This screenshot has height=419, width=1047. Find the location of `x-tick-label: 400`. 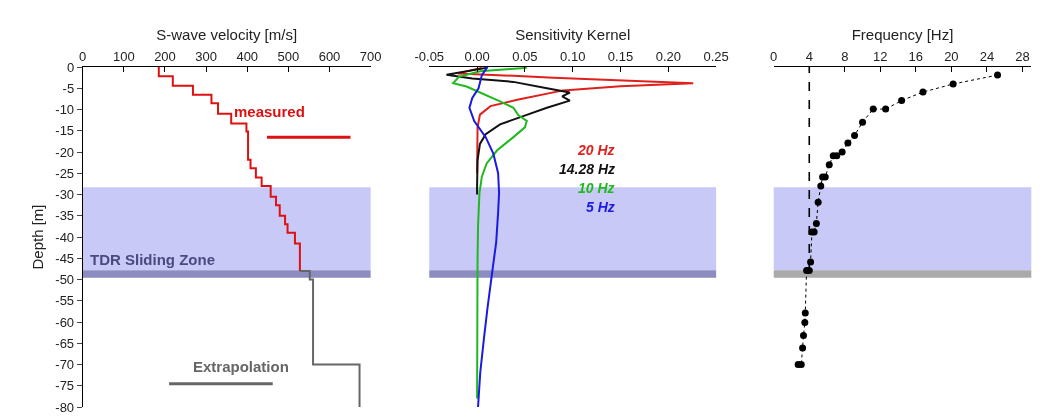

x-tick-label: 400 is located at coordinates (247, 56).